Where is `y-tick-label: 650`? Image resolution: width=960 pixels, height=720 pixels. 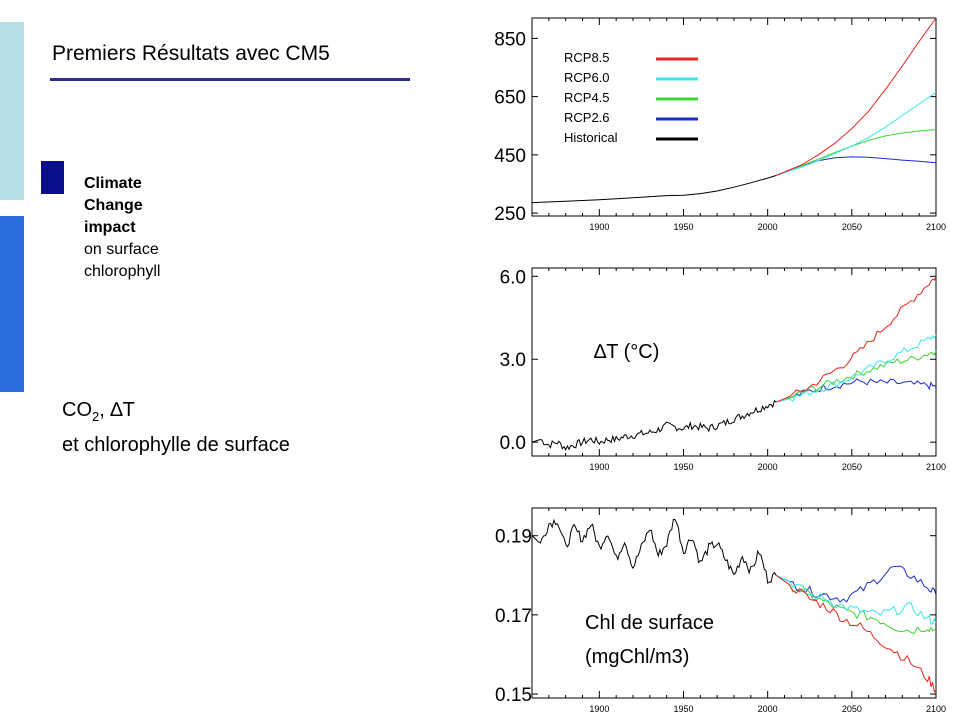
y-tick-label: 650 is located at coordinates (510, 98).